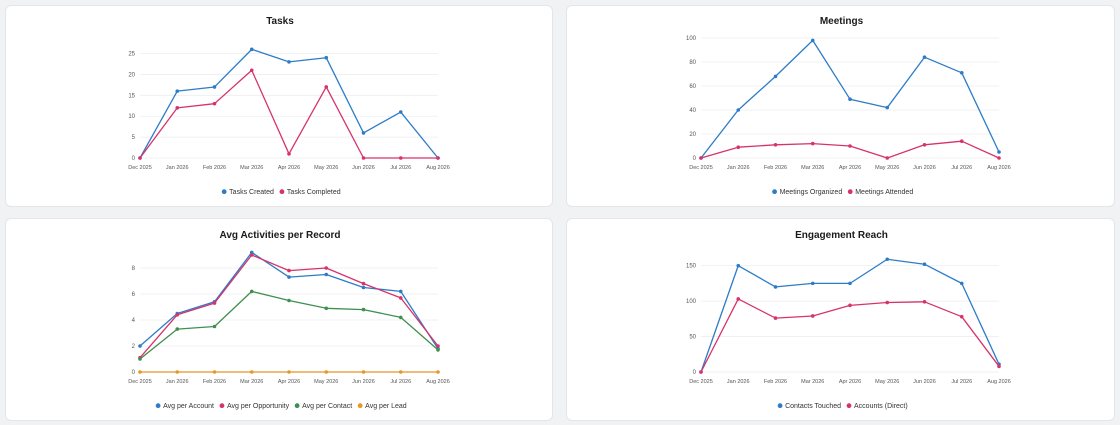 This screenshot has height=425, width=1120. Describe the element at coordinates (382, 406) in the screenshot. I see `legend-item-avg-per-lead: Avg per Lead` at that location.